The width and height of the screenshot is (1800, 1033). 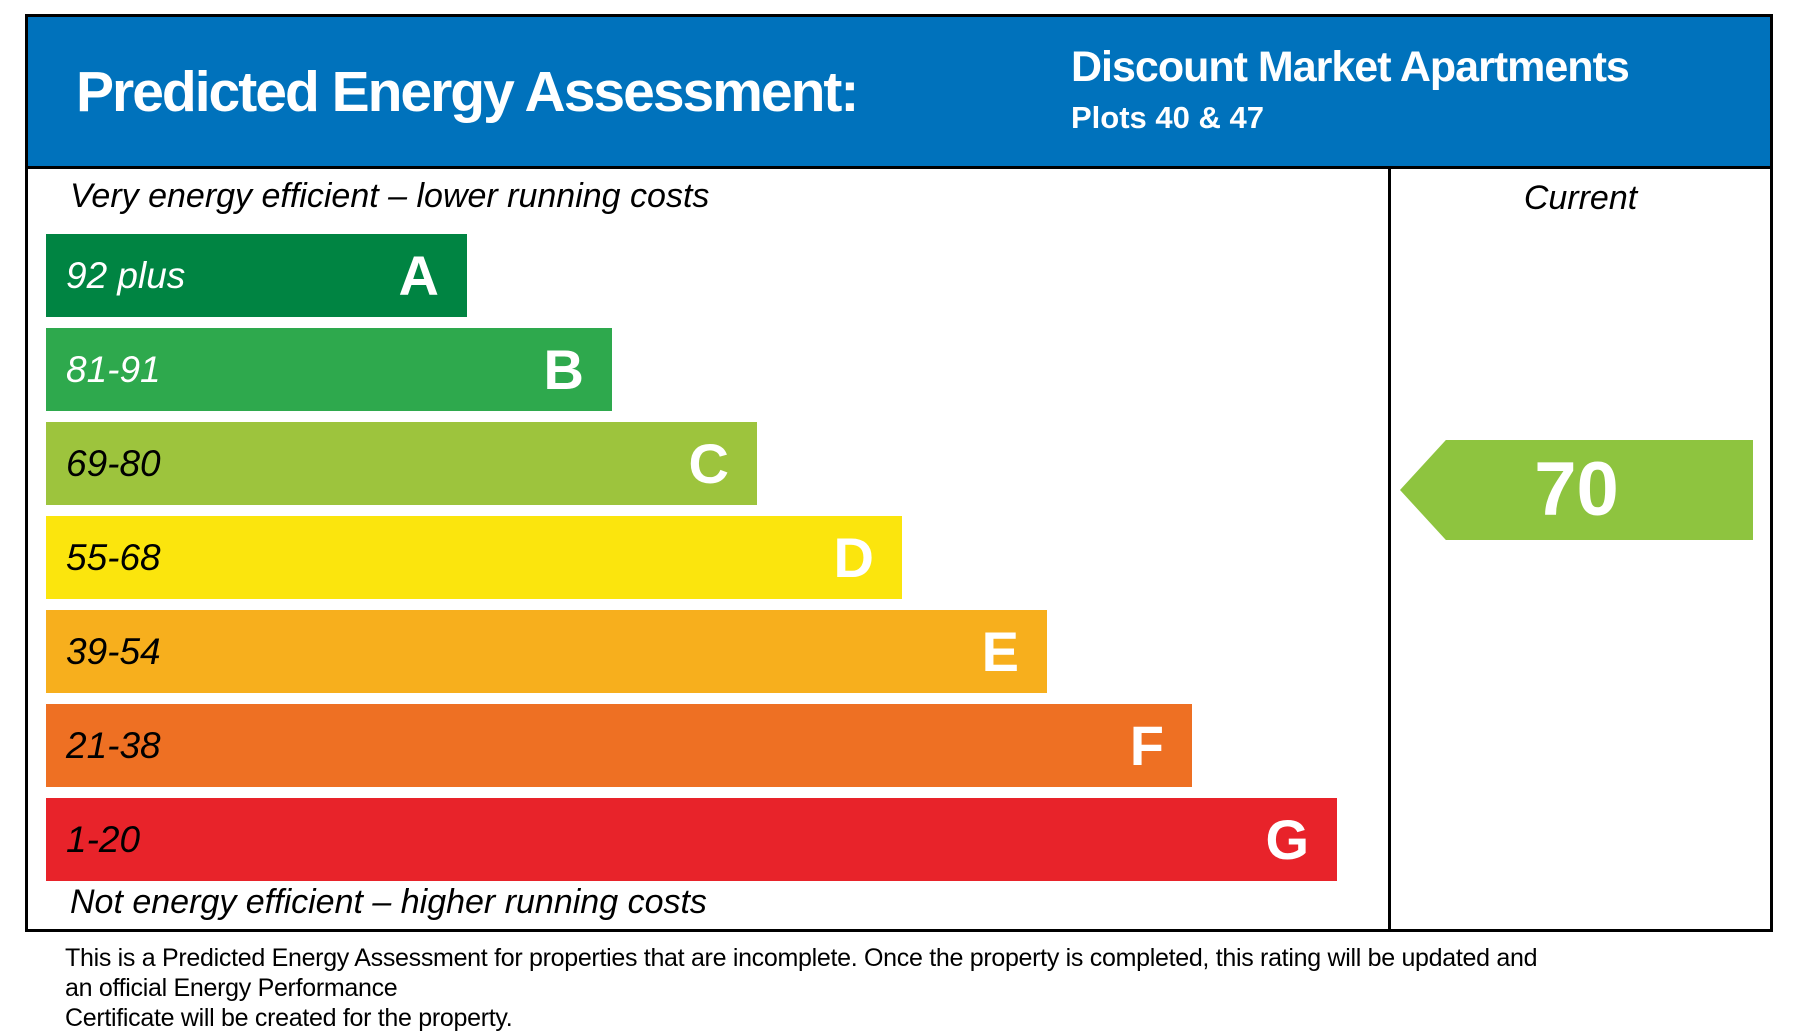 I want to click on property-info: Discount Market Apartments Plots 40 & 47, so click(x=1350, y=89).